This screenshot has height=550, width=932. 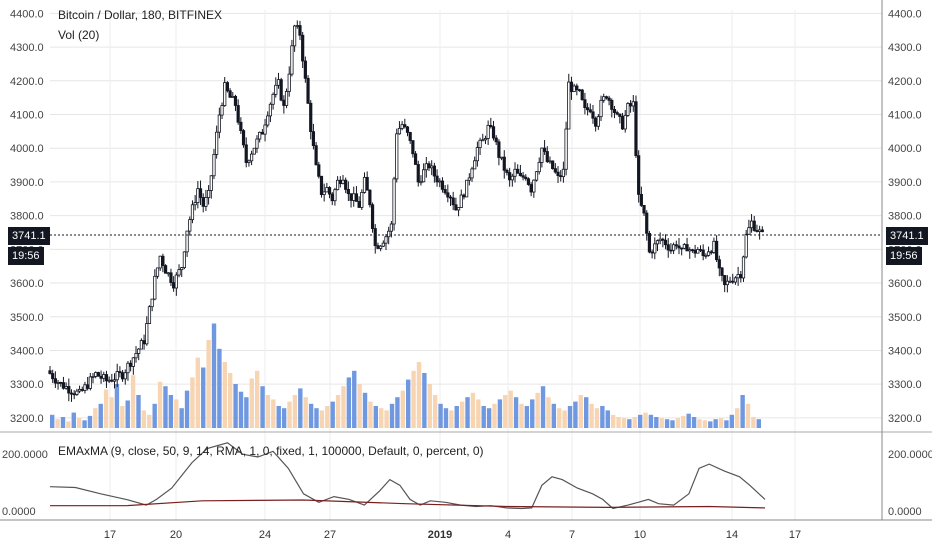 I want to click on price-tick-left: 3200.0, so click(x=27, y=419).